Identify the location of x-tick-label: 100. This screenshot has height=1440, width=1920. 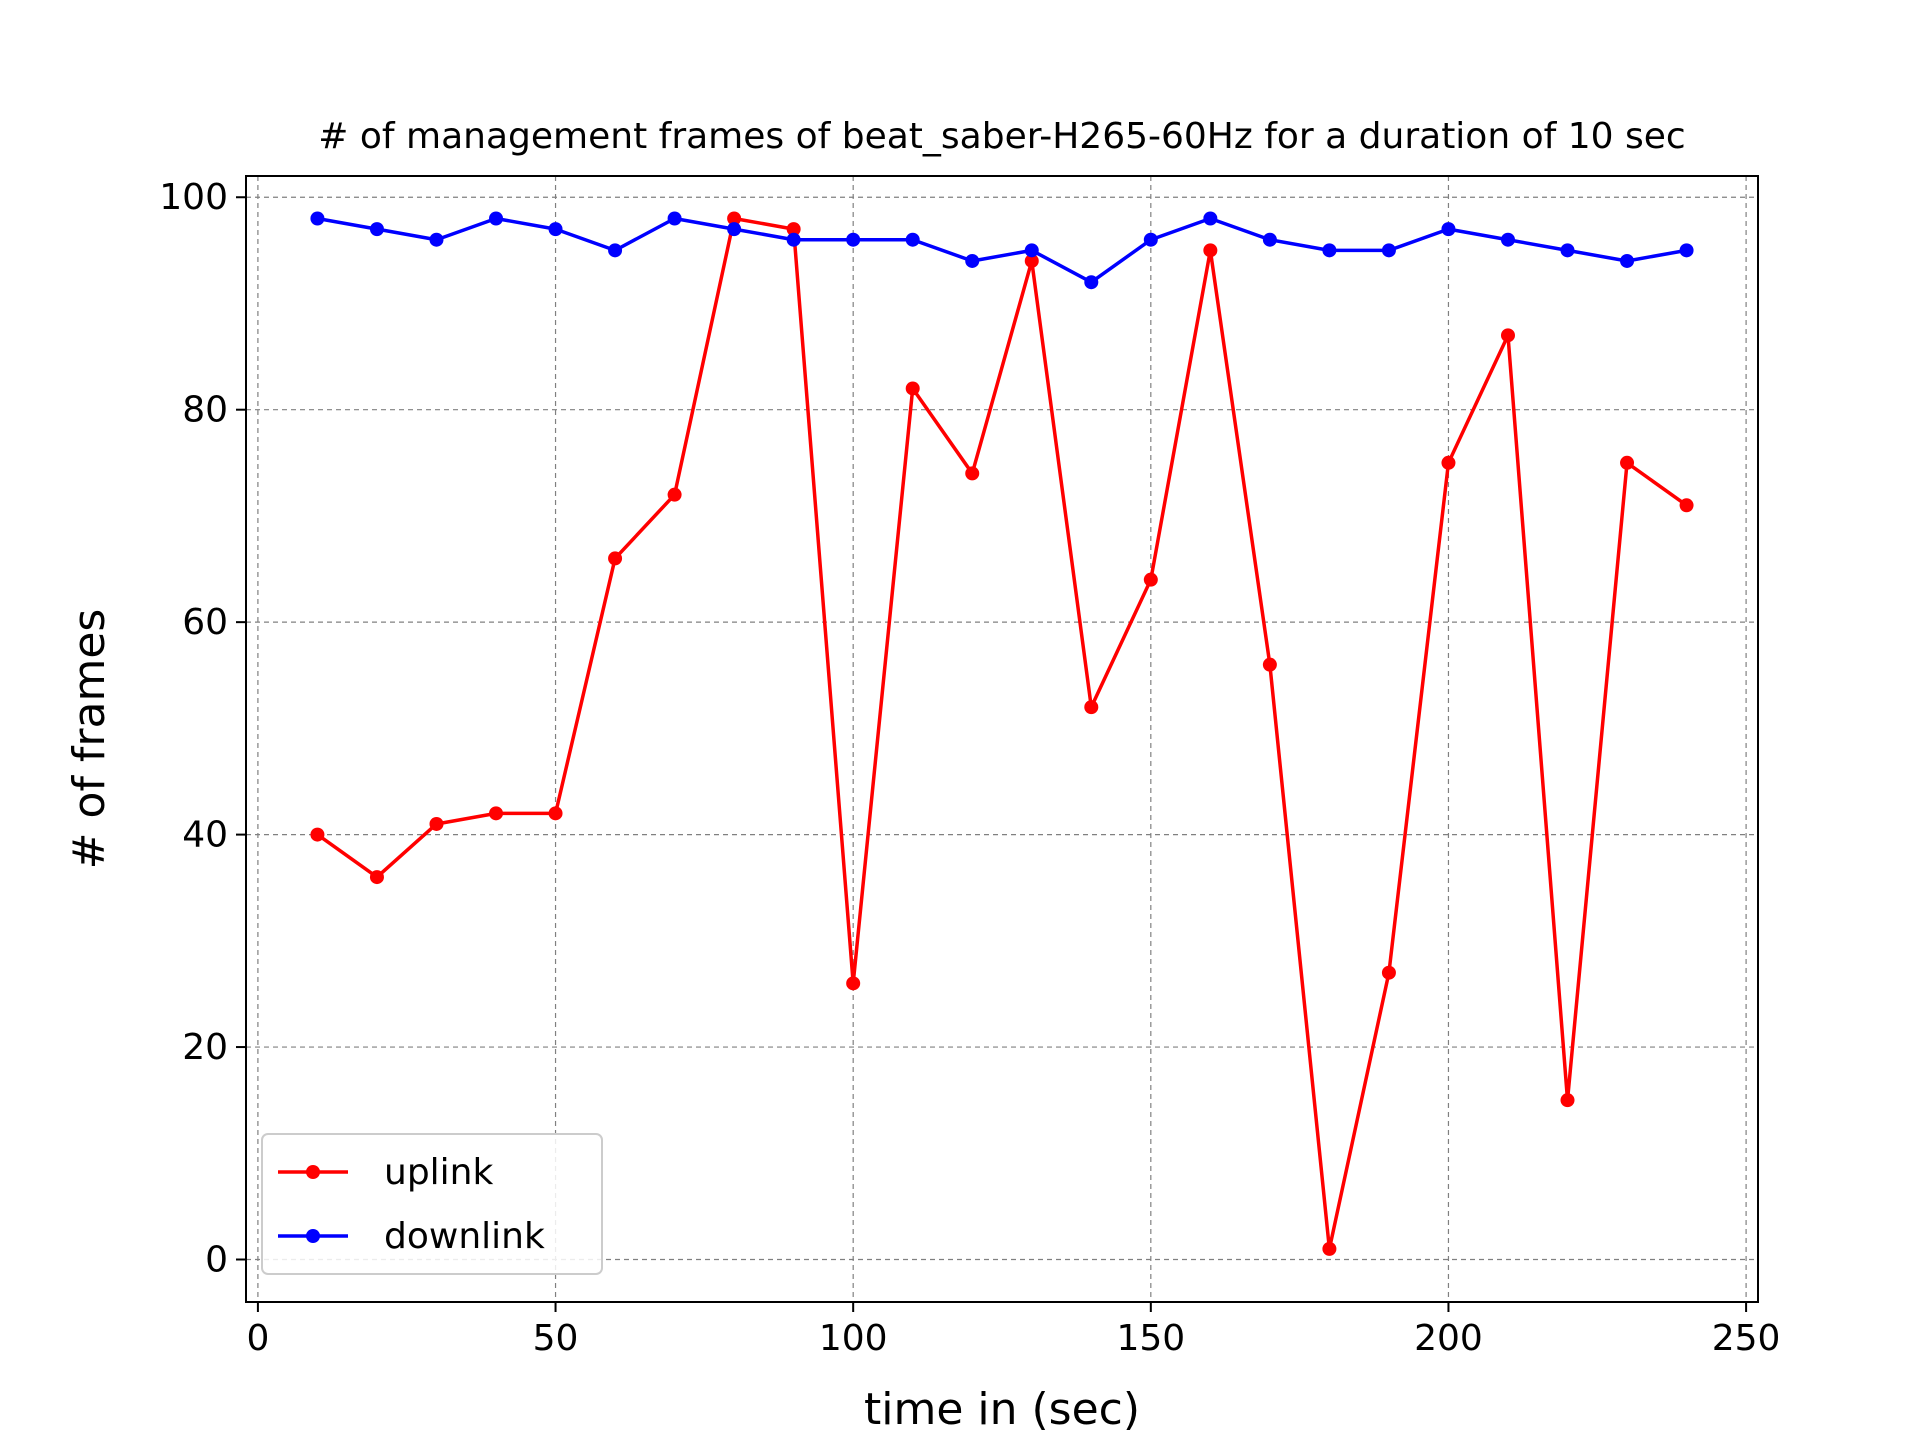
(853, 1338).